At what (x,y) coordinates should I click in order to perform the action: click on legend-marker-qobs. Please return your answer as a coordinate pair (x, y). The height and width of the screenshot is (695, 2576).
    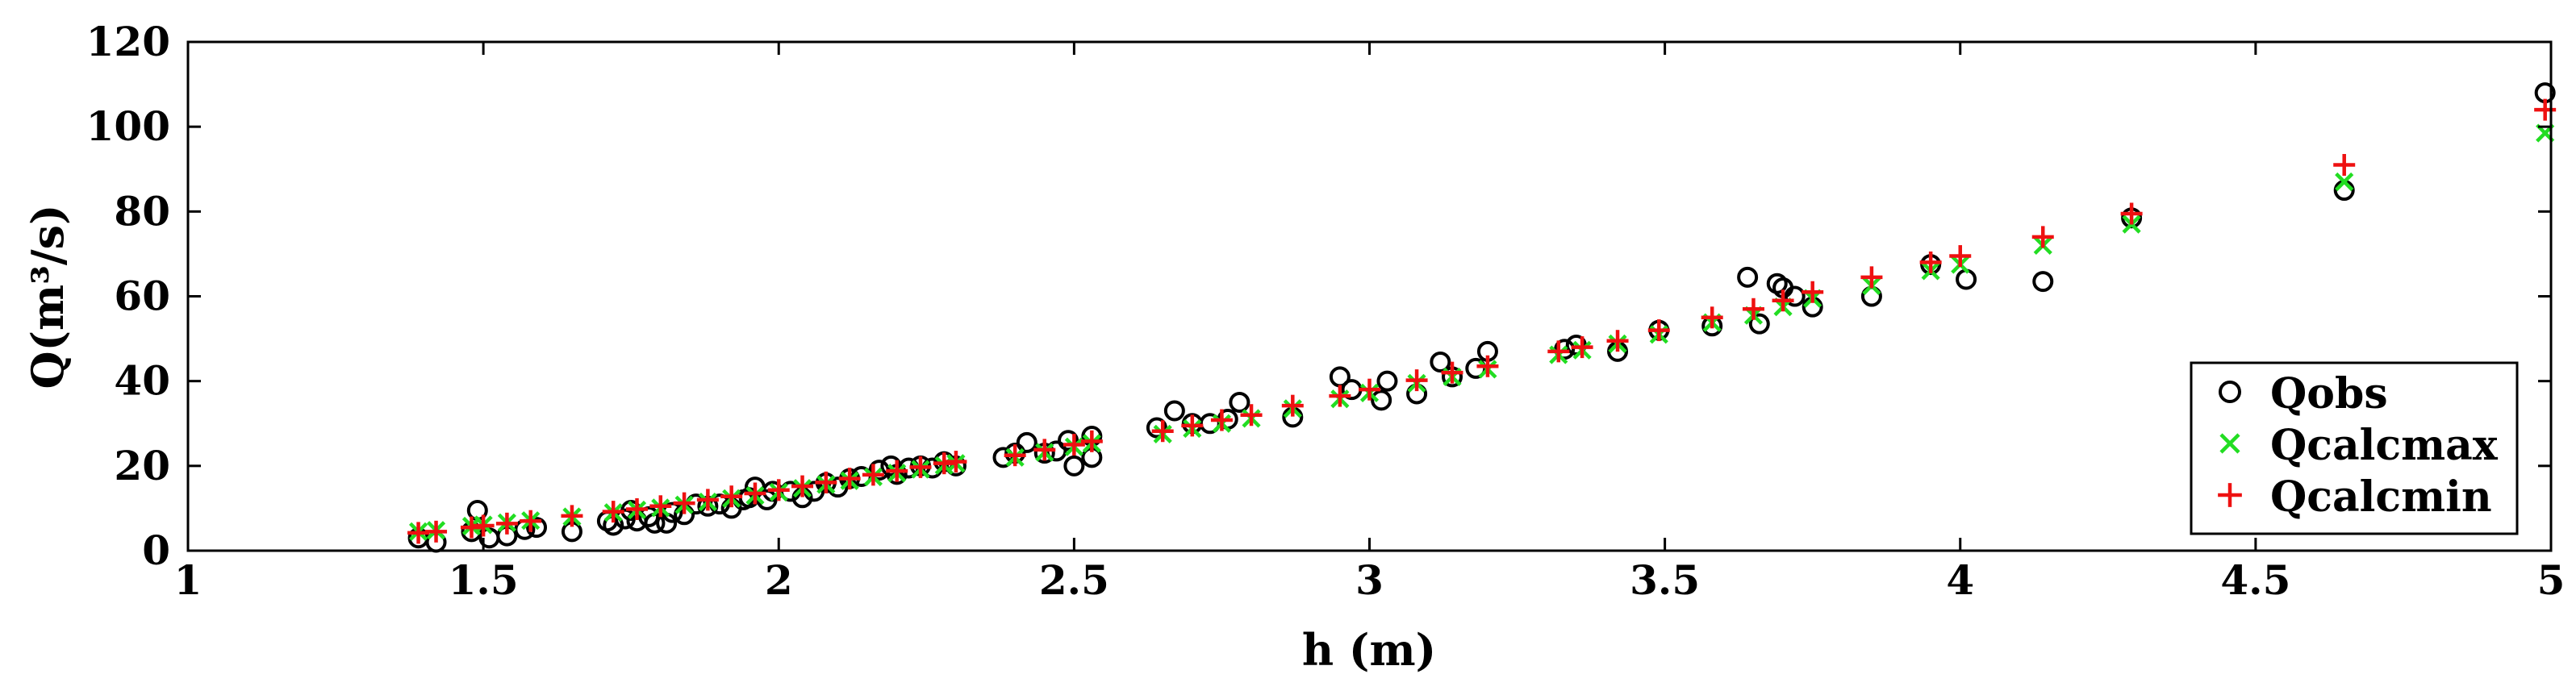
    Looking at the image, I should click on (2230, 392).